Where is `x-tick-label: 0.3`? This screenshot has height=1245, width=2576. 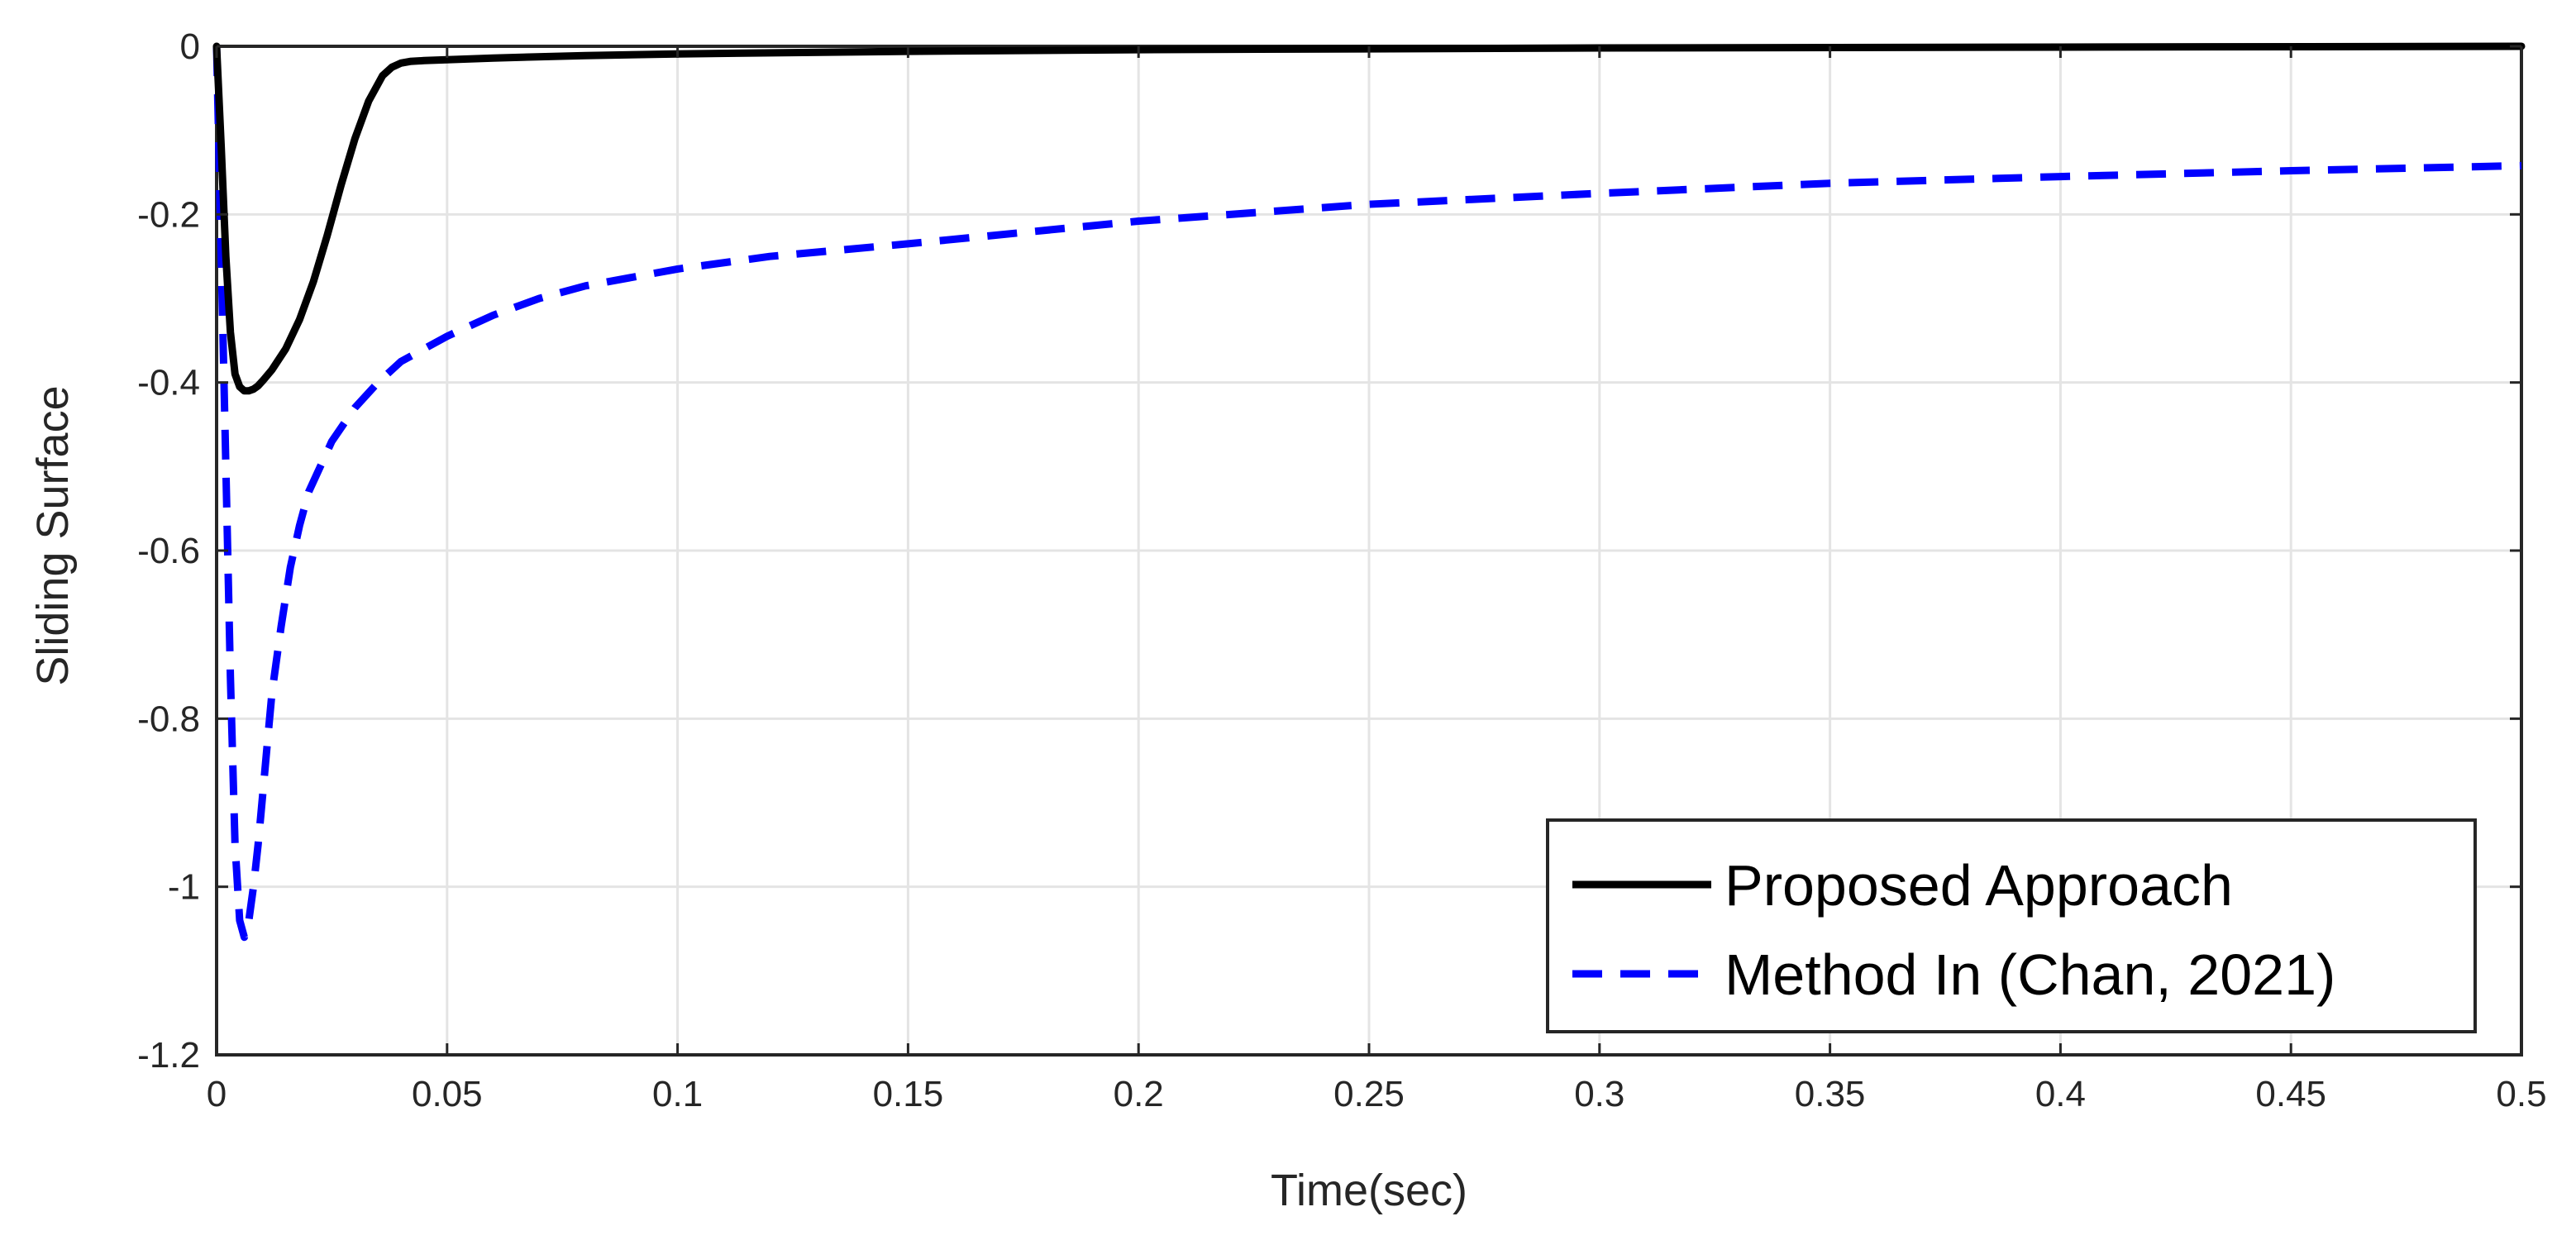 x-tick-label: 0.3 is located at coordinates (1599, 1094).